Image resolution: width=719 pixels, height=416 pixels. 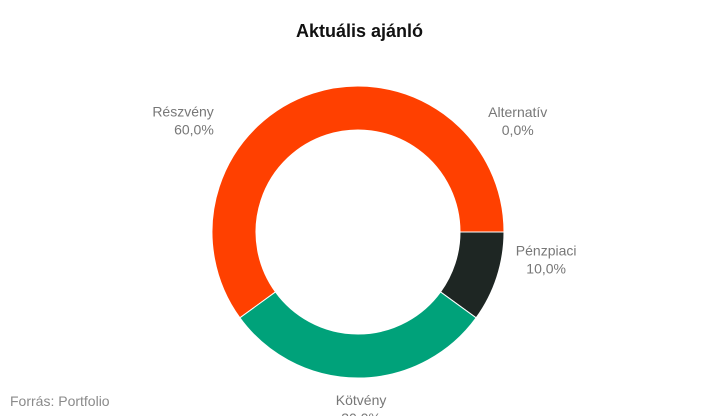 What do you see at coordinates (518, 130) in the screenshot?
I see `slice-value-alternativ: 0,0%` at bounding box center [518, 130].